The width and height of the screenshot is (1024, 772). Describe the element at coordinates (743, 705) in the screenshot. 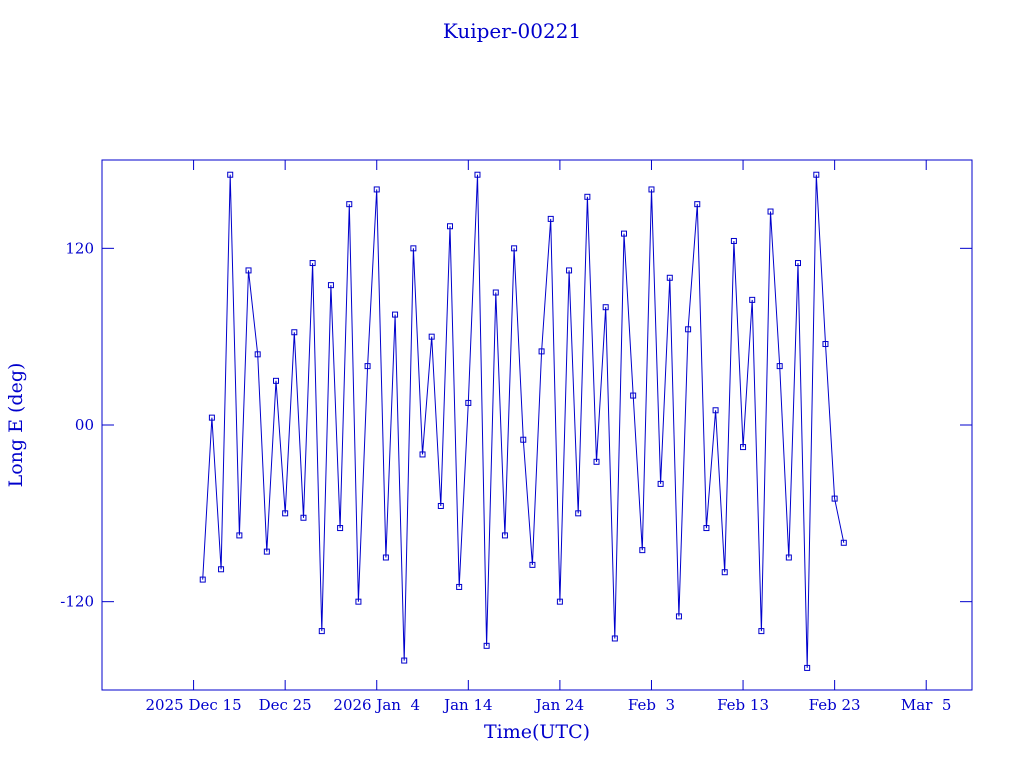

I see `x-tick-label: Feb 13` at that location.